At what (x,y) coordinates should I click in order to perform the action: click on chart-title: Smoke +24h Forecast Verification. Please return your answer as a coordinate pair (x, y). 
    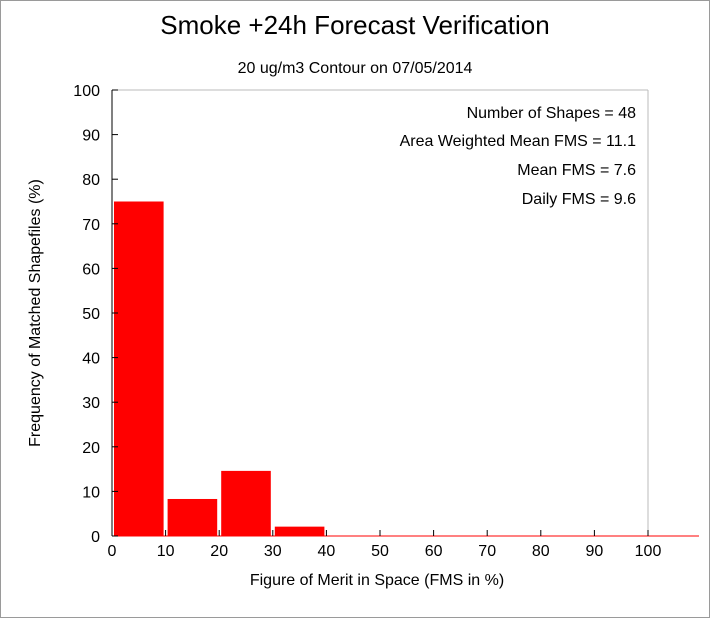
    Looking at the image, I should click on (355, 25).